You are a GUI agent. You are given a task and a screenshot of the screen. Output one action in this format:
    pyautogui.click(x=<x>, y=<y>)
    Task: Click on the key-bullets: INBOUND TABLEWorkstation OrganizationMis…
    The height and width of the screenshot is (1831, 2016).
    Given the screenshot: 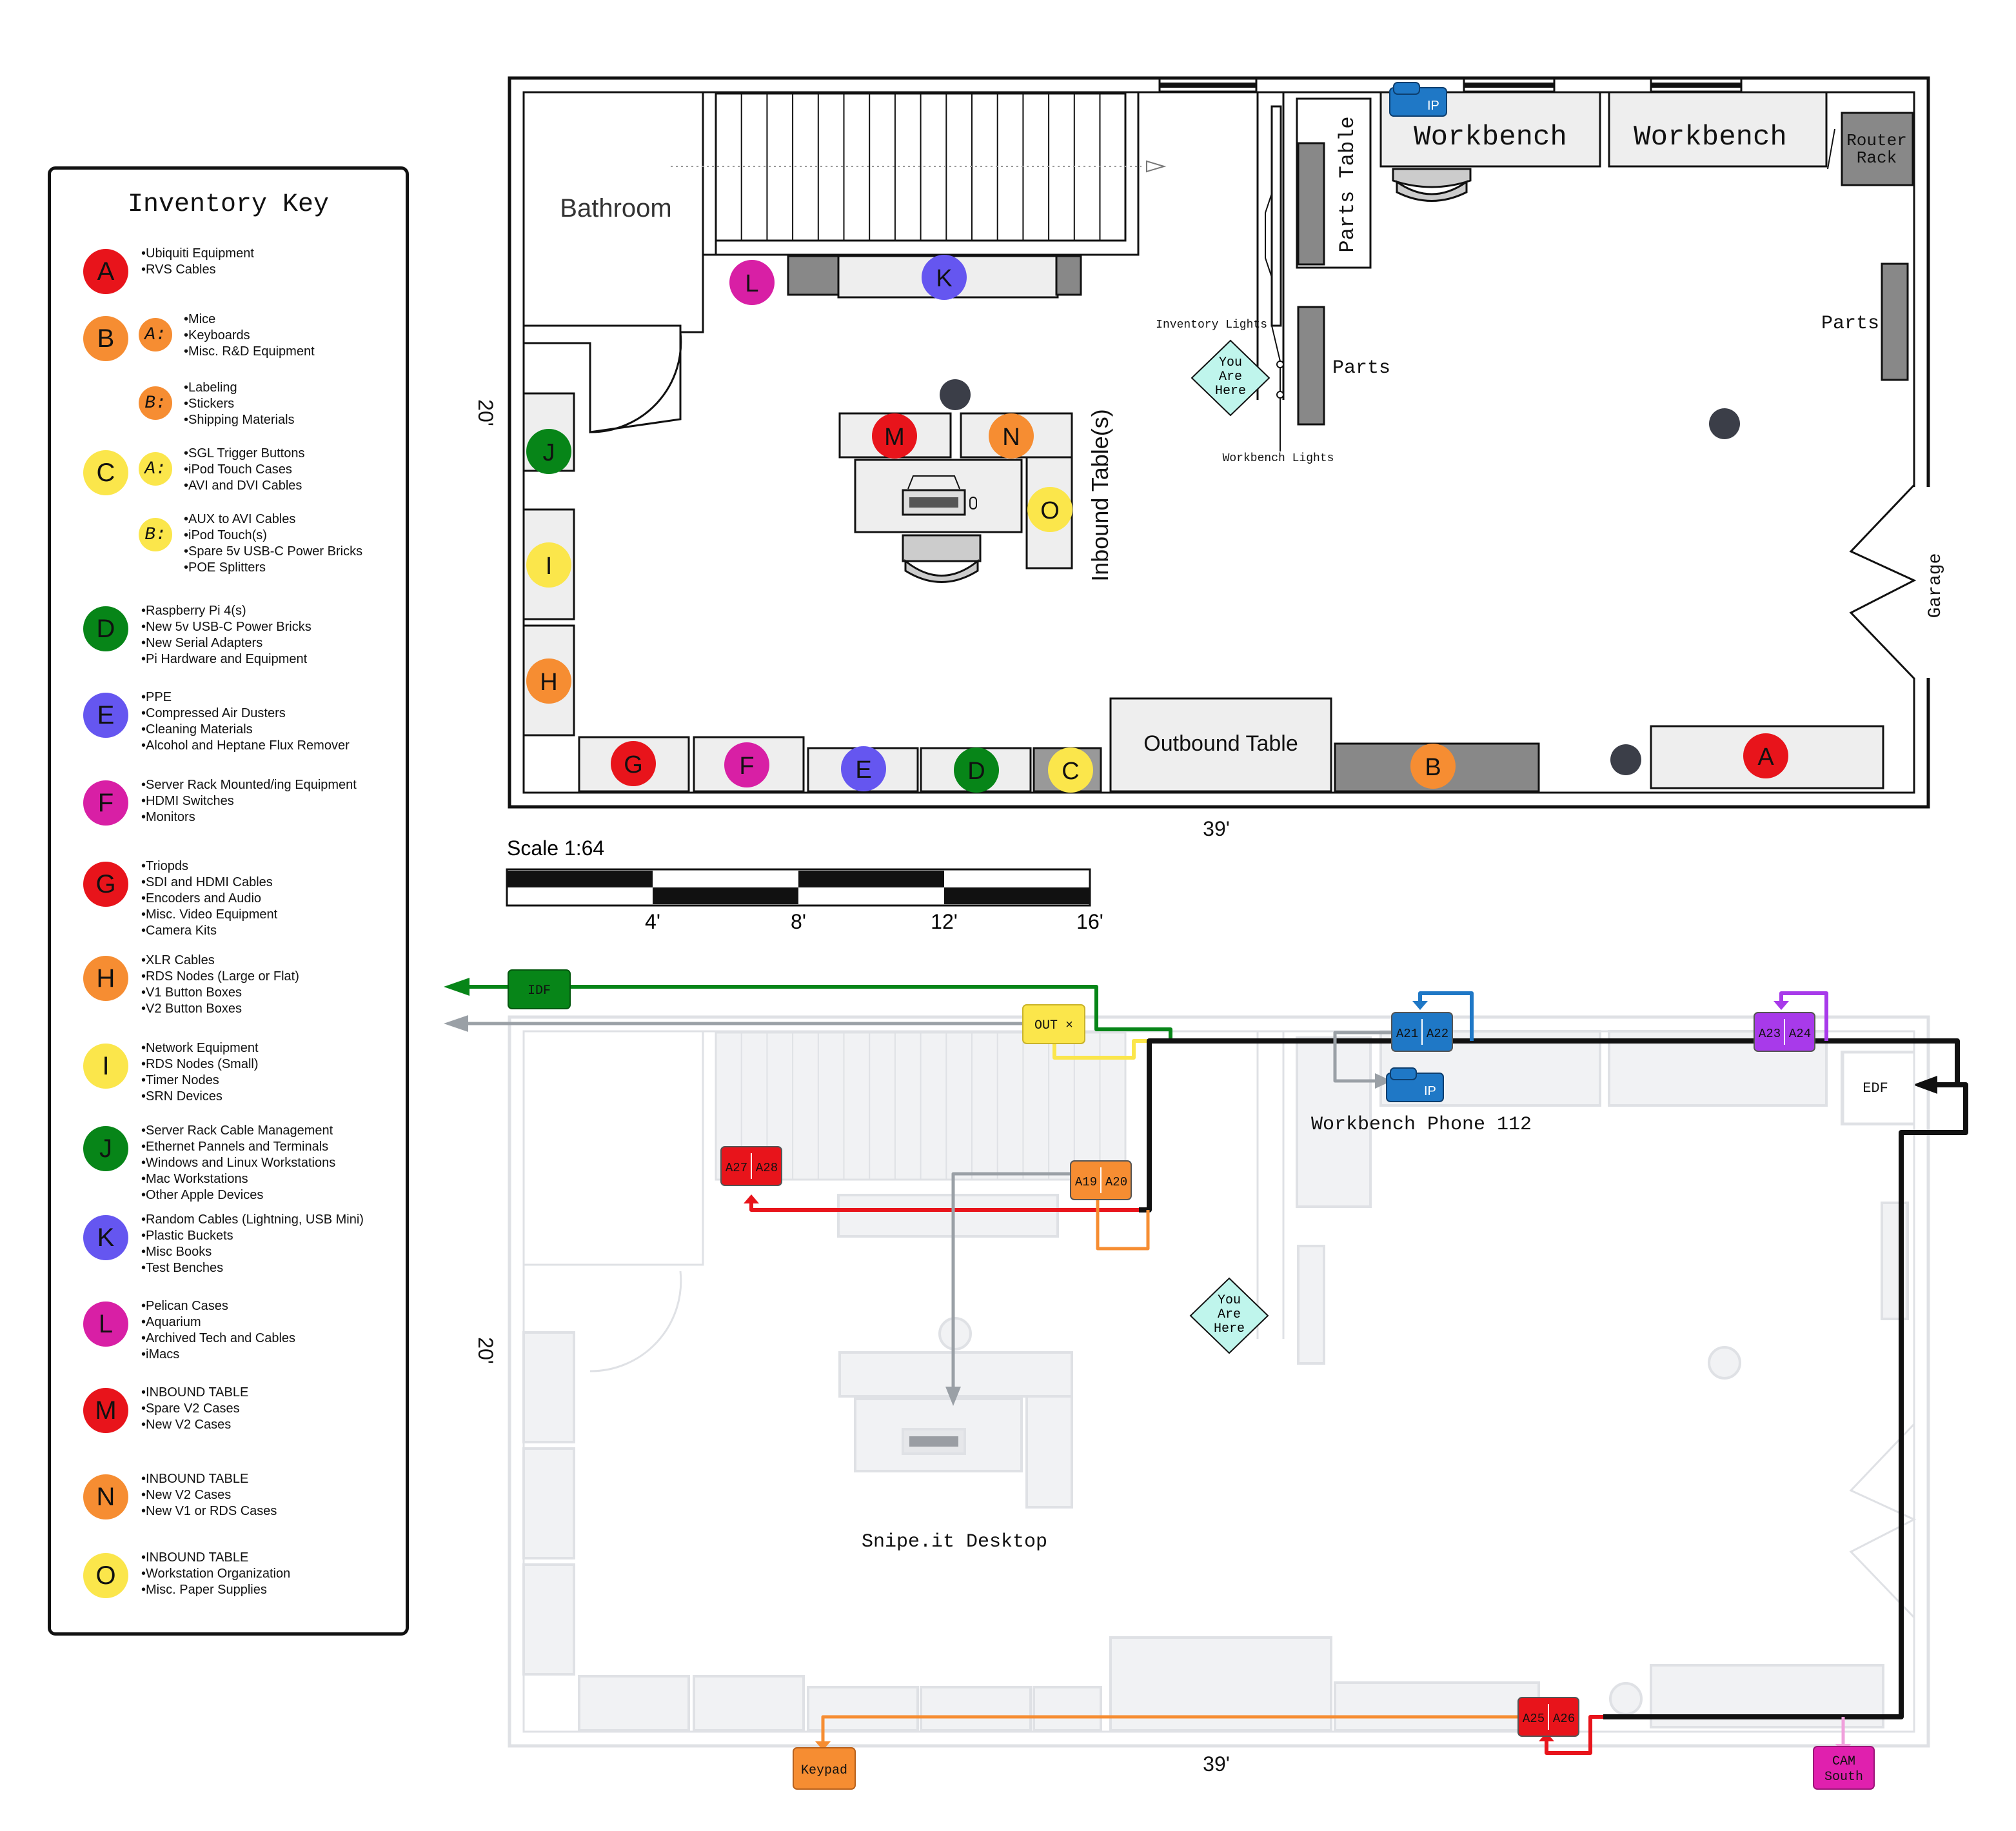 What is the action you would take?
    pyautogui.click(x=215, y=1574)
    